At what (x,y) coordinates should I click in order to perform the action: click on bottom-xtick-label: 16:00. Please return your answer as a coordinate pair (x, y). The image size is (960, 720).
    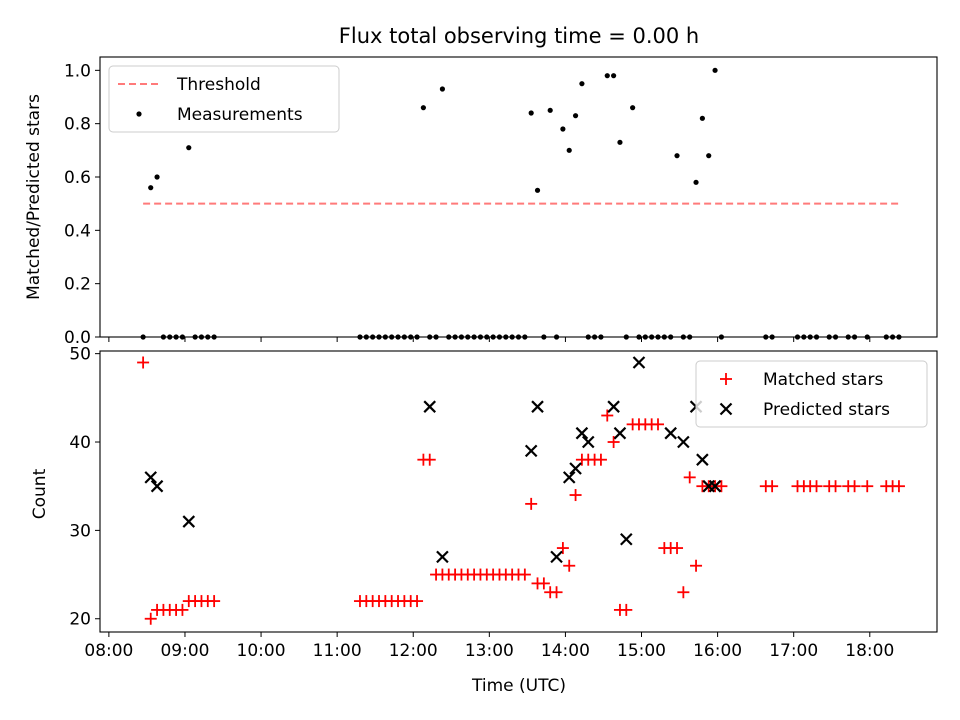
    Looking at the image, I should click on (717, 651).